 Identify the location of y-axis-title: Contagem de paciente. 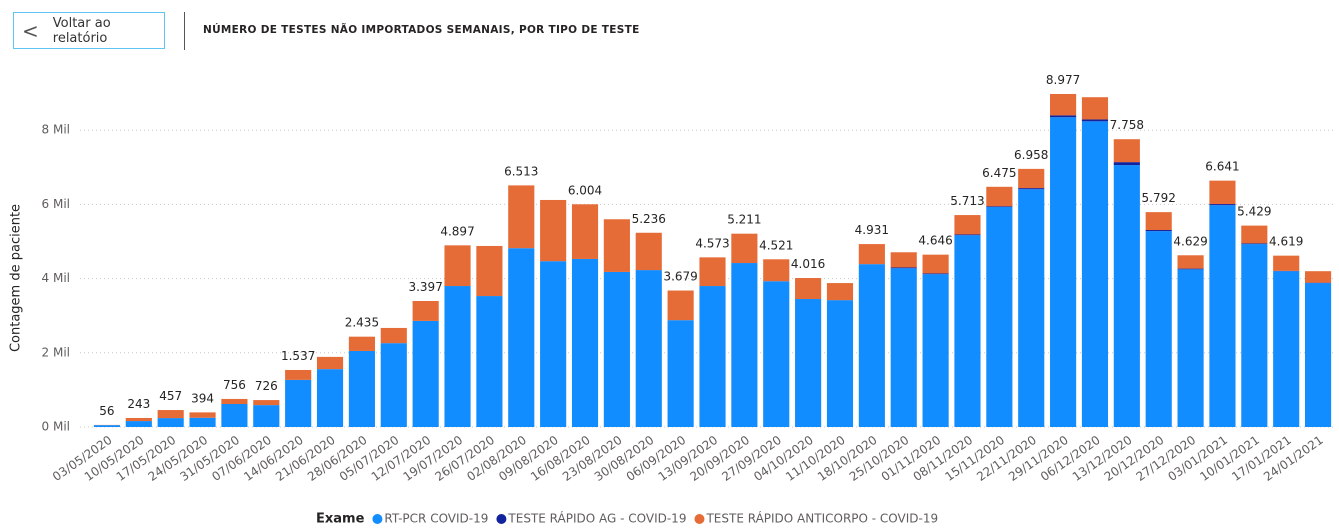
(16, 278).